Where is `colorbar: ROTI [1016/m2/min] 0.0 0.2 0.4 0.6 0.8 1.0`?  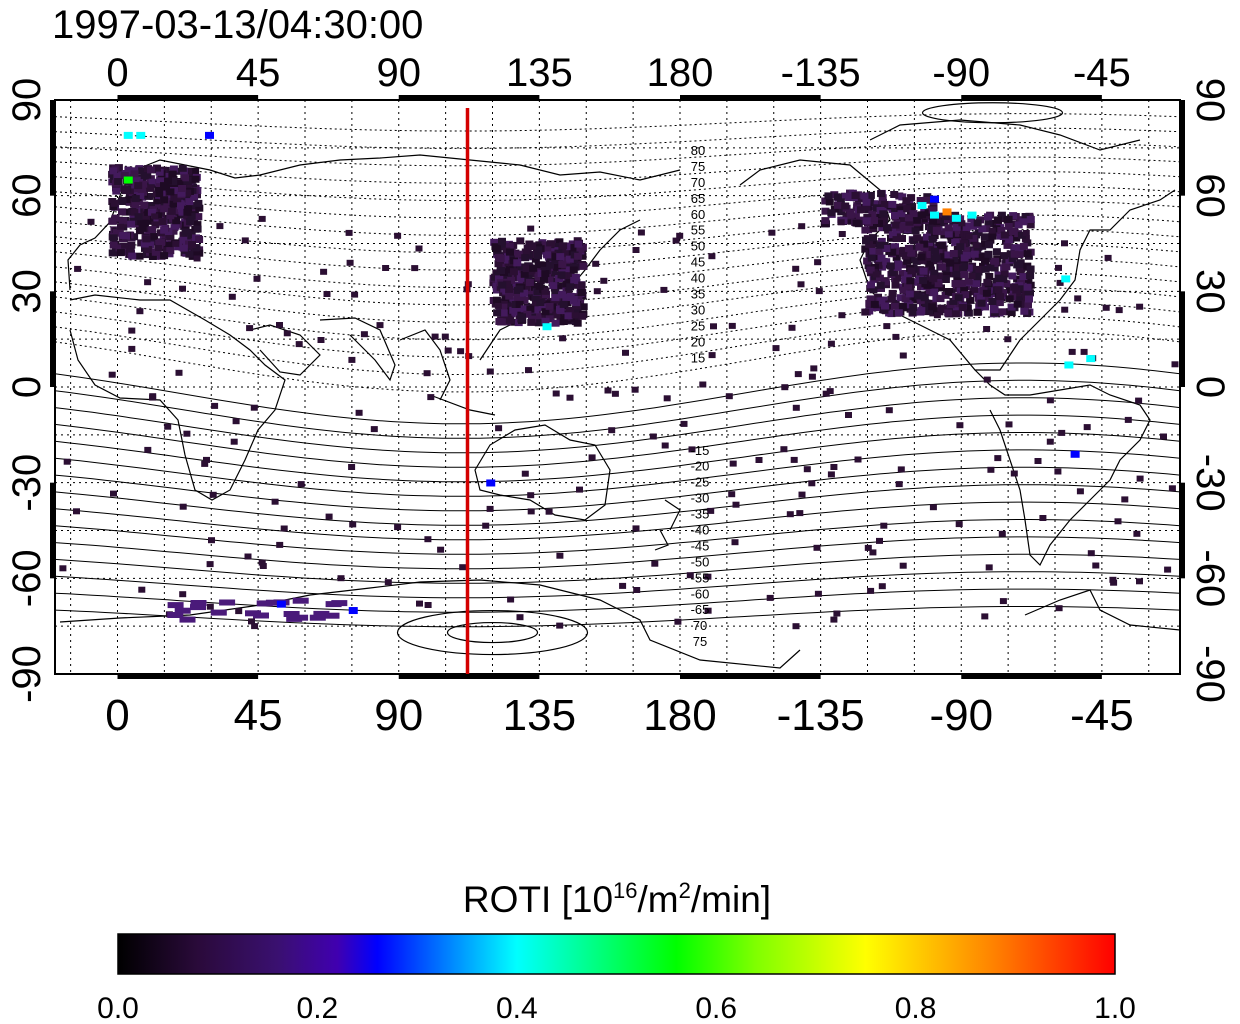
colorbar: ROTI [1016/m2/min] 0.0 0.2 0.4 0.6 0.8 1.0 is located at coordinates (616, 951).